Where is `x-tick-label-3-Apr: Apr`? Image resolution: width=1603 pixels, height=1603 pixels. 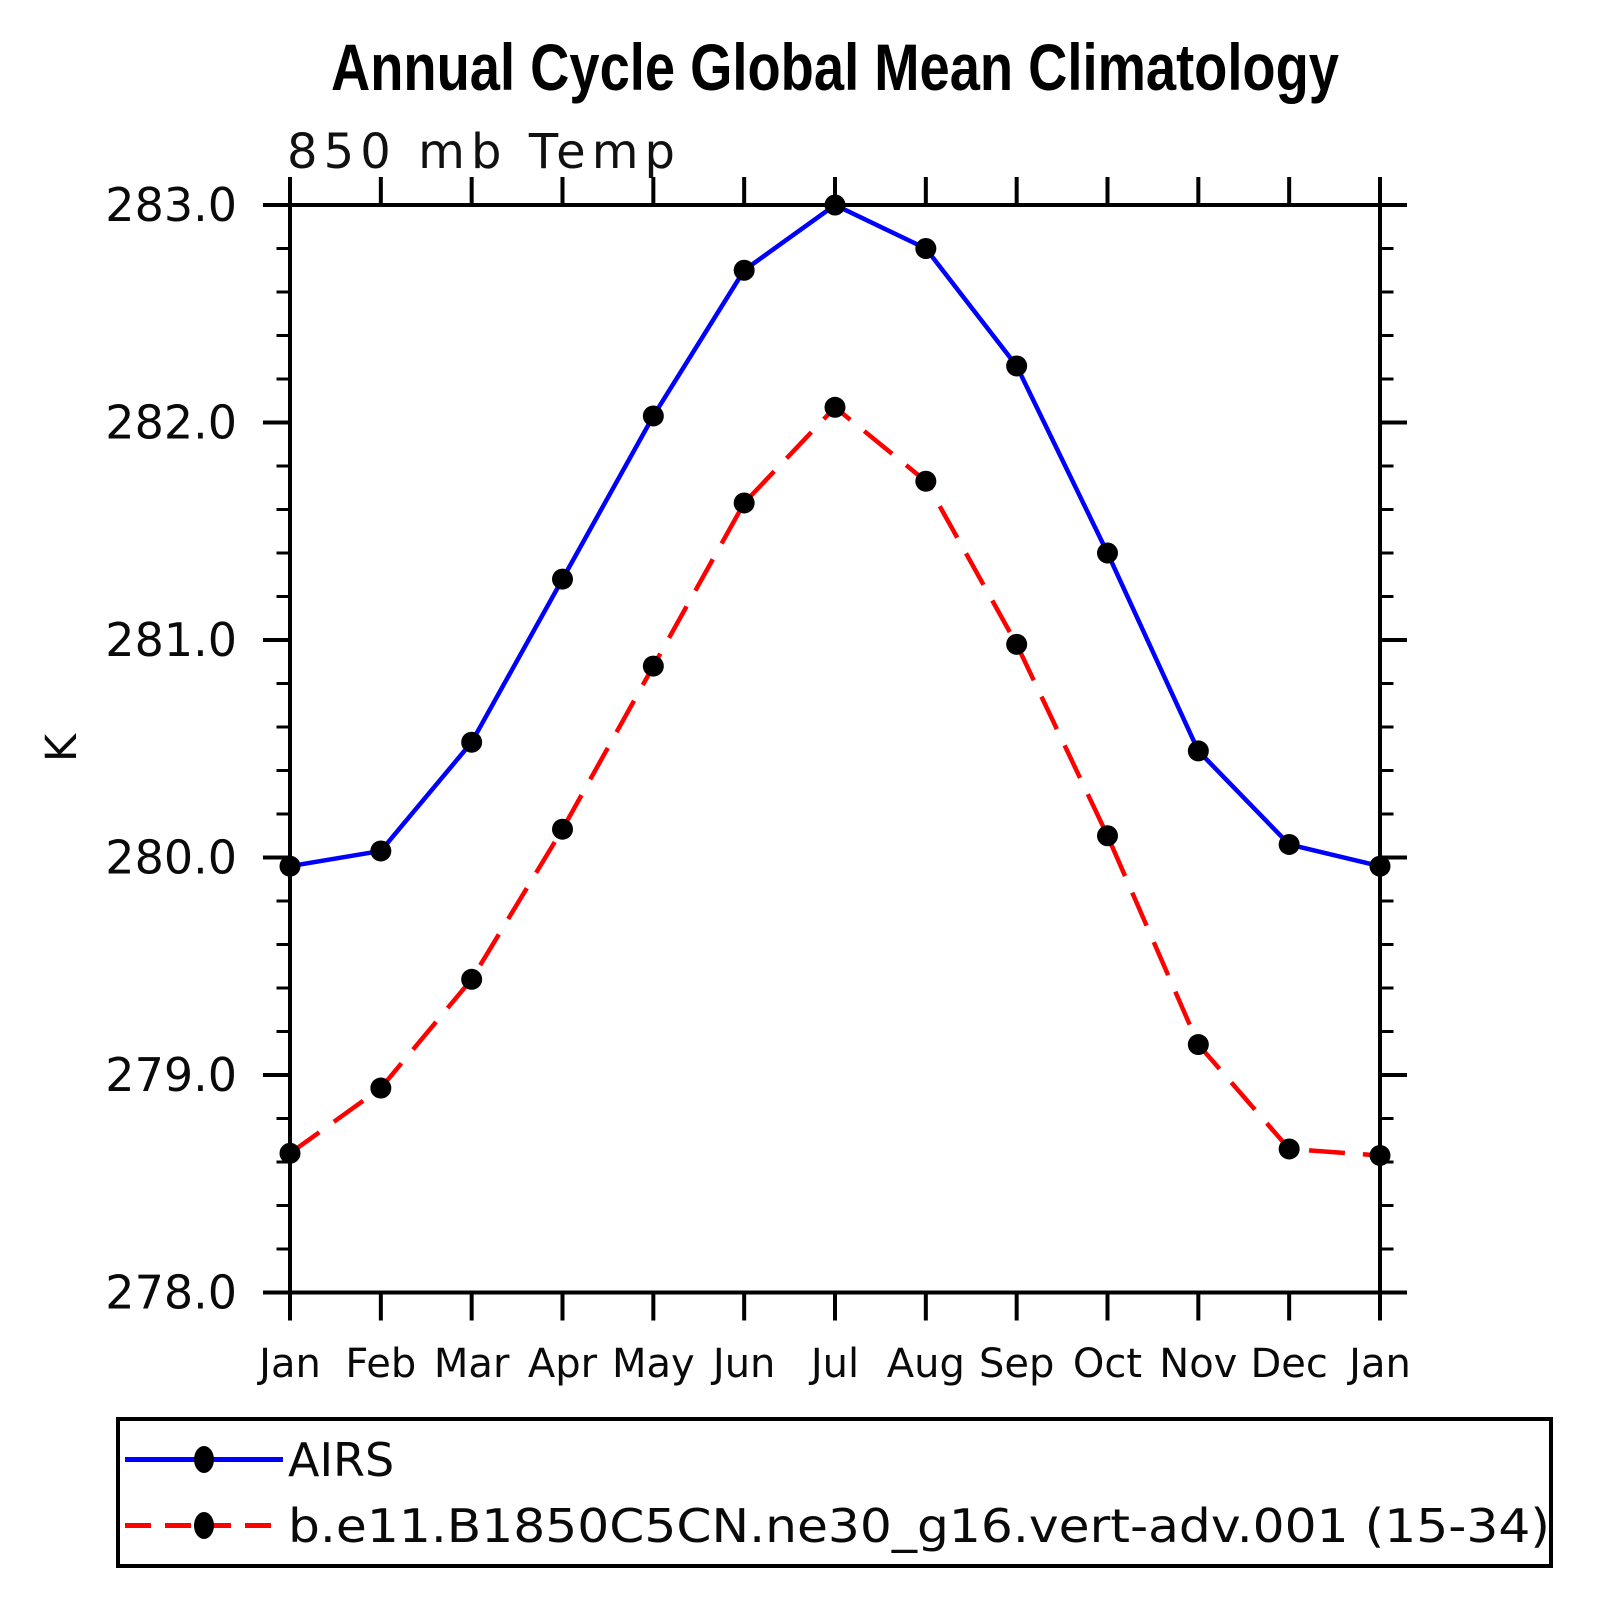 x-tick-label-3-Apr: Apr is located at coordinates (563, 1364).